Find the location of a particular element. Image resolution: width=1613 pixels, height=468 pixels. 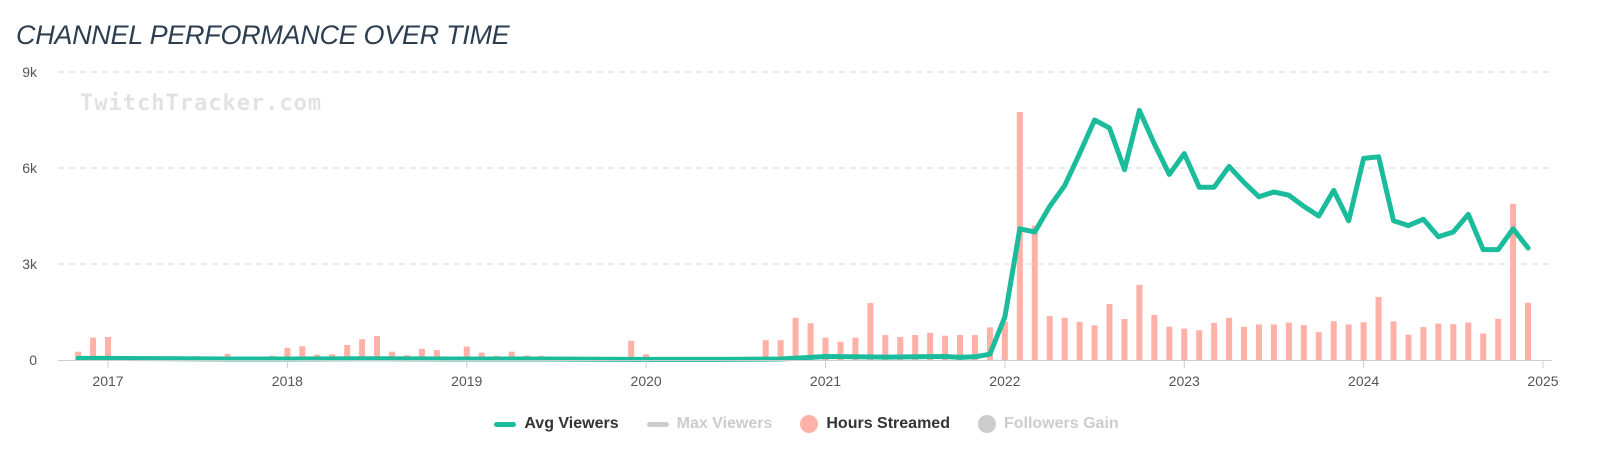

legend-hours-streamed: Hours Streamed is located at coordinates (875, 424).